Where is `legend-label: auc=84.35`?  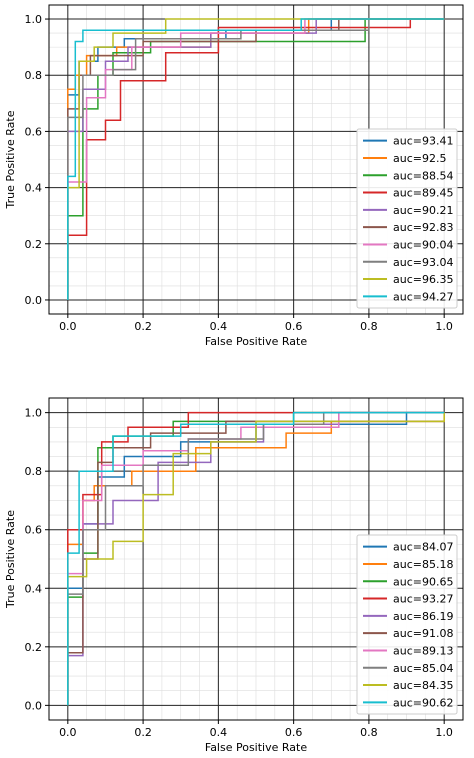
legend-label: auc=84.35 is located at coordinates (423, 685).